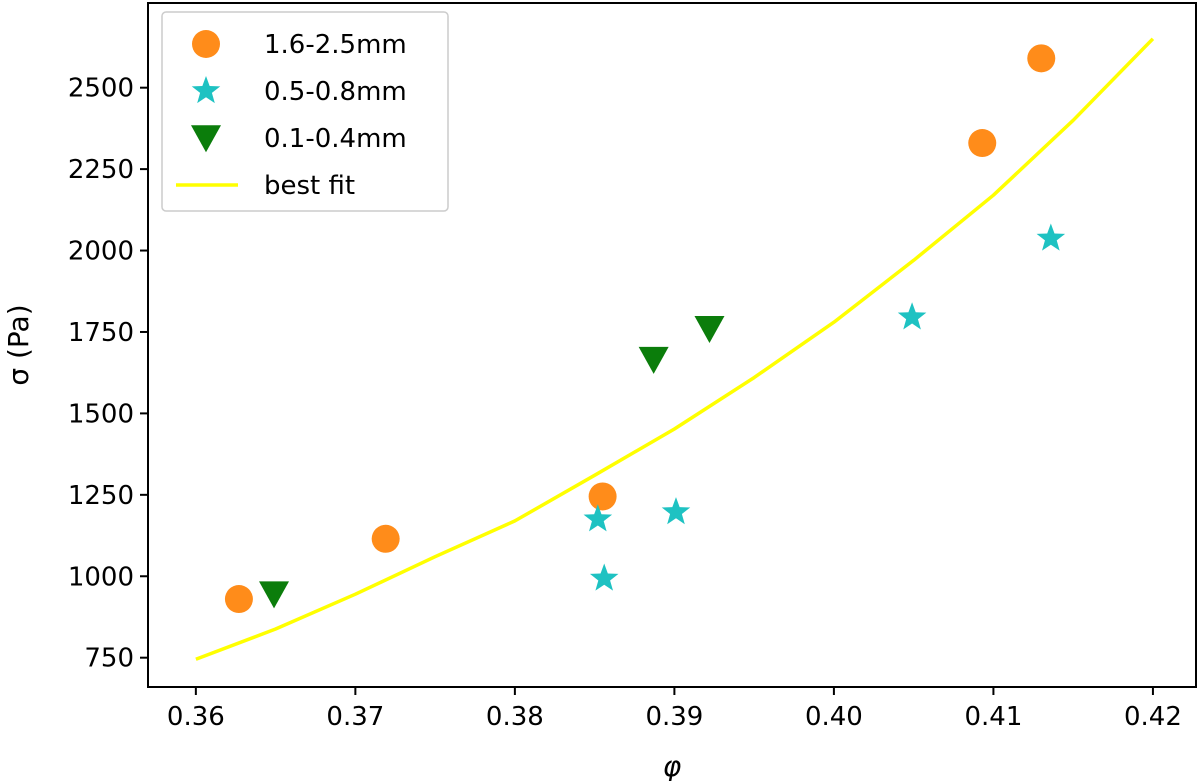  I want to click on y-axis-ticks: 750 1000 1250 1500 1750 2000 2250 2500, so click(108, 374).